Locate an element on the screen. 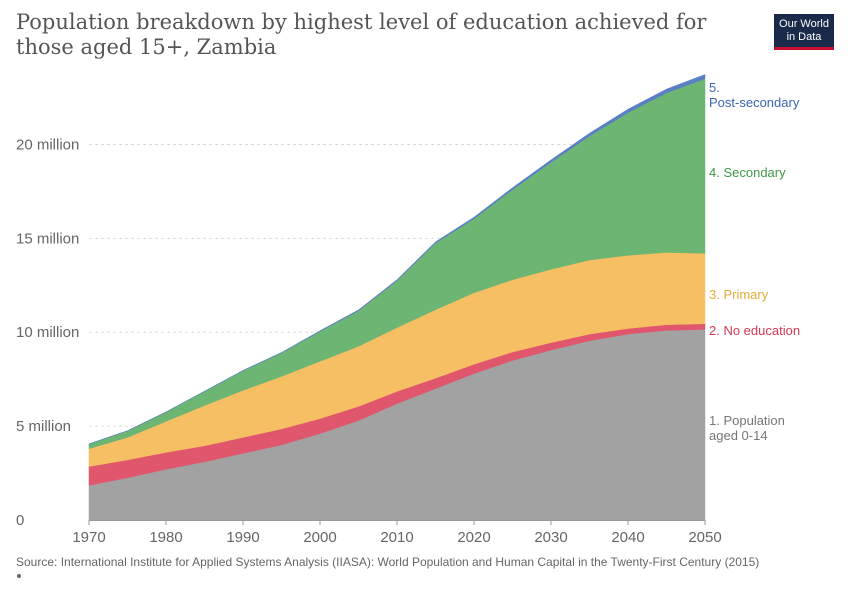 The width and height of the screenshot is (850, 600). y-tick-label: 5 million is located at coordinates (43, 426).